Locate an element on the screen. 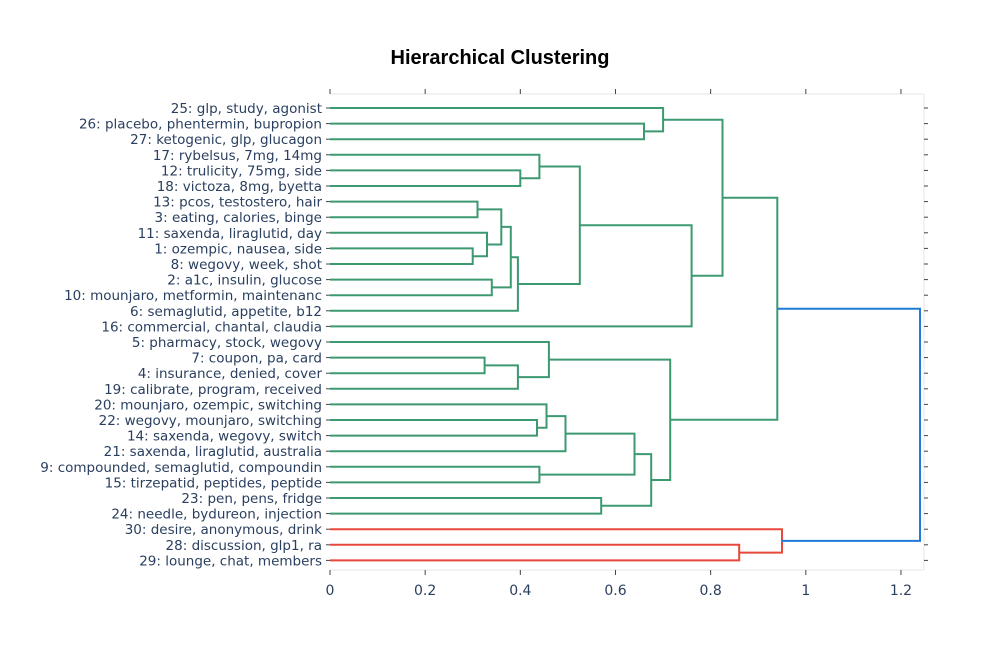 The height and width of the screenshot is (650, 1000). leaf-label: 16: commercial, chantal, claudia is located at coordinates (211, 327).